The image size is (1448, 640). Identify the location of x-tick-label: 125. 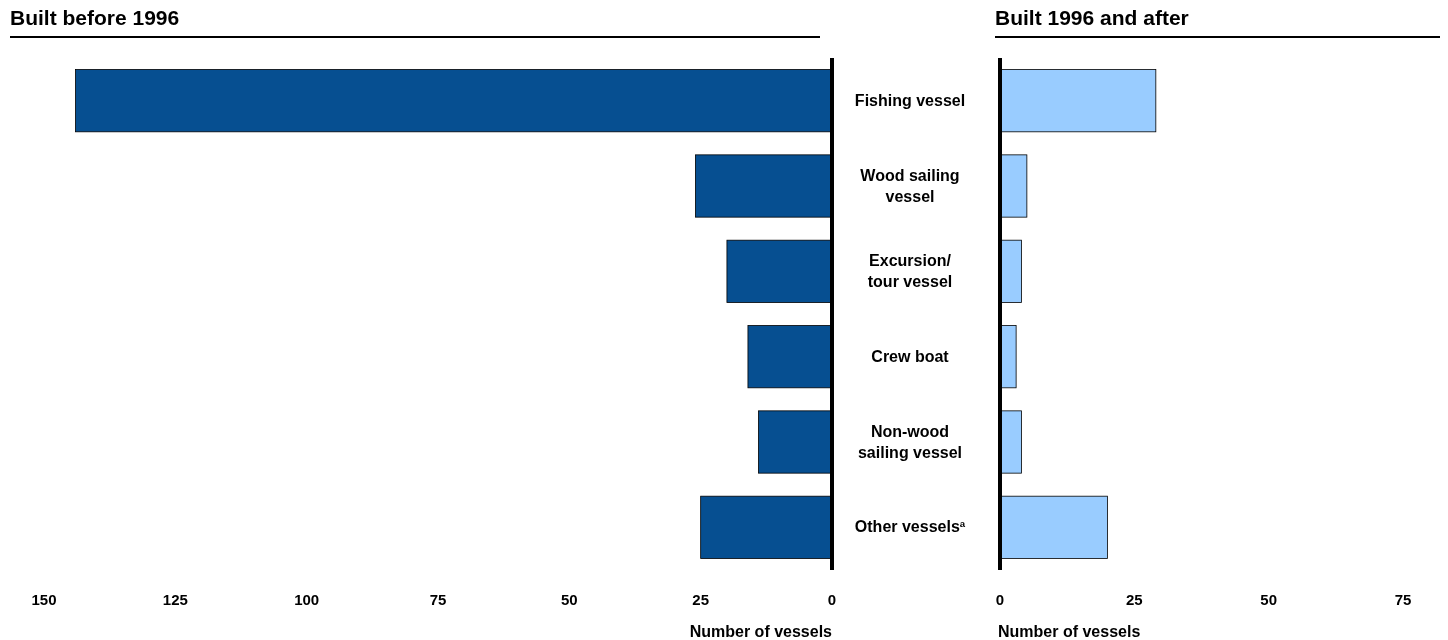
(175, 599).